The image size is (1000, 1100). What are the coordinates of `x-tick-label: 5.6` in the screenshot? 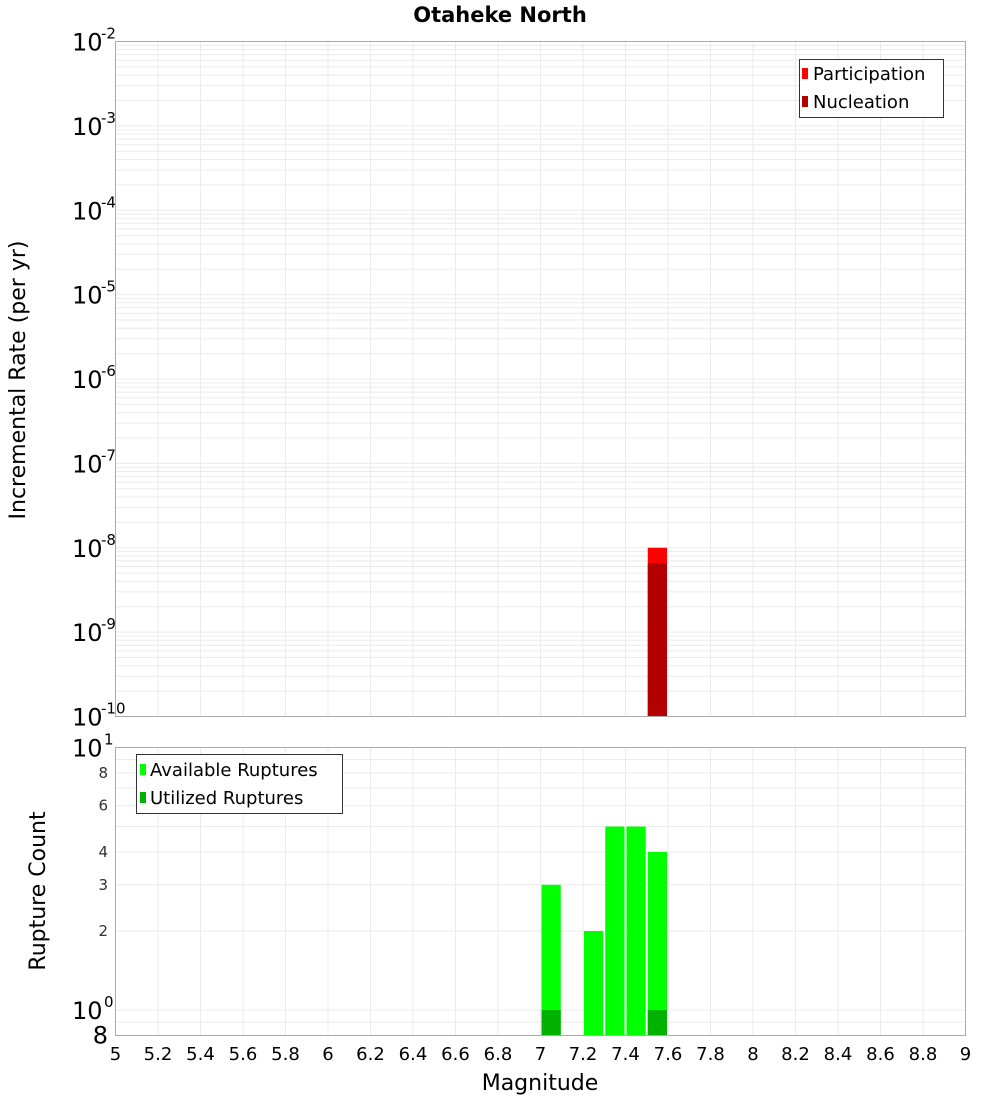 It's located at (243, 1054).